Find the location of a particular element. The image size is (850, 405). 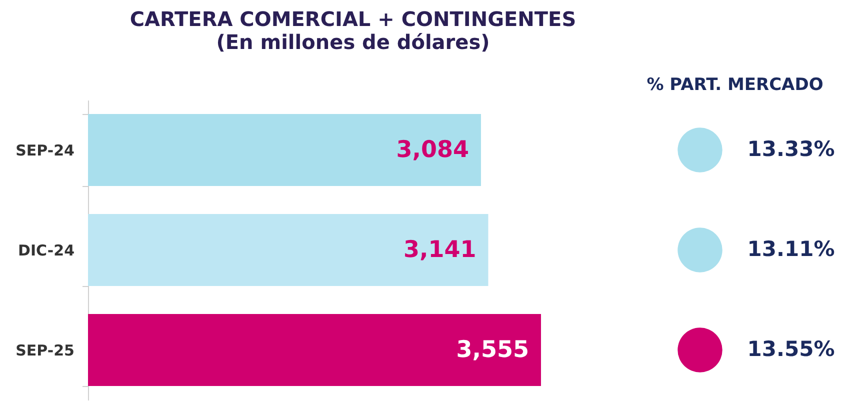

y-tick-label: SEP-24 is located at coordinates (45, 151).